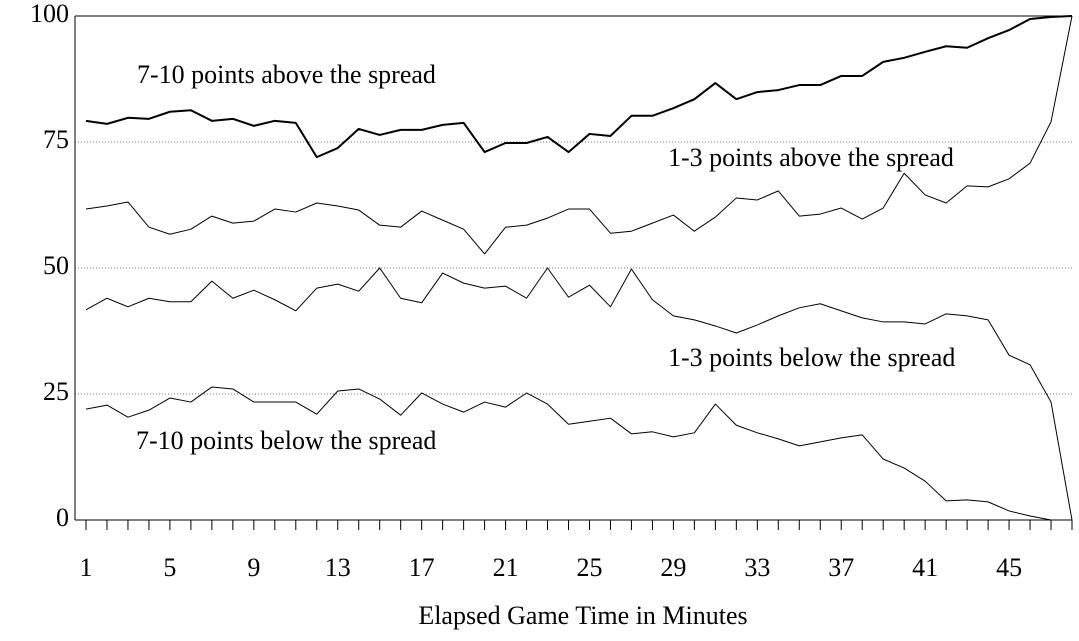  I want to click on y-tick-label: 50, so click(56, 265).